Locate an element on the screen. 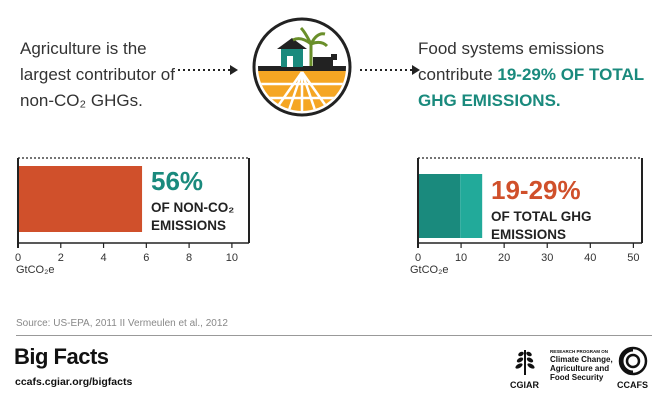 Image resolution: width=661 pixels, height=401 pixels. ccafs-logo-icon is located at coordinates (633, 361).